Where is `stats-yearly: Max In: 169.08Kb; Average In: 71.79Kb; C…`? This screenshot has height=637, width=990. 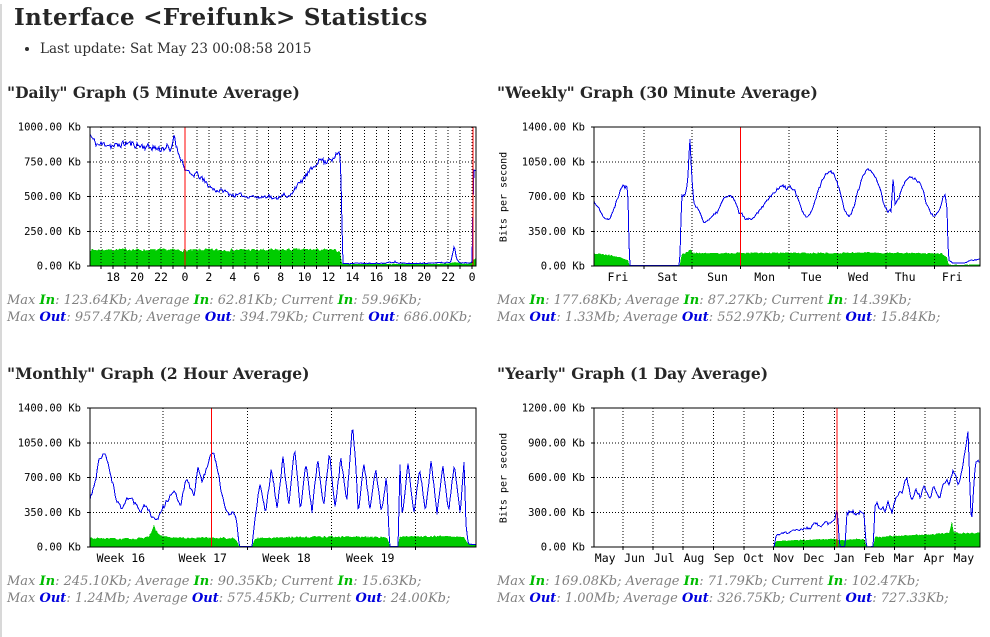
stats-yearly: Max In: 169.08Kb; Average In: 71.79Kb; C… is located at coordinates (743, 590).